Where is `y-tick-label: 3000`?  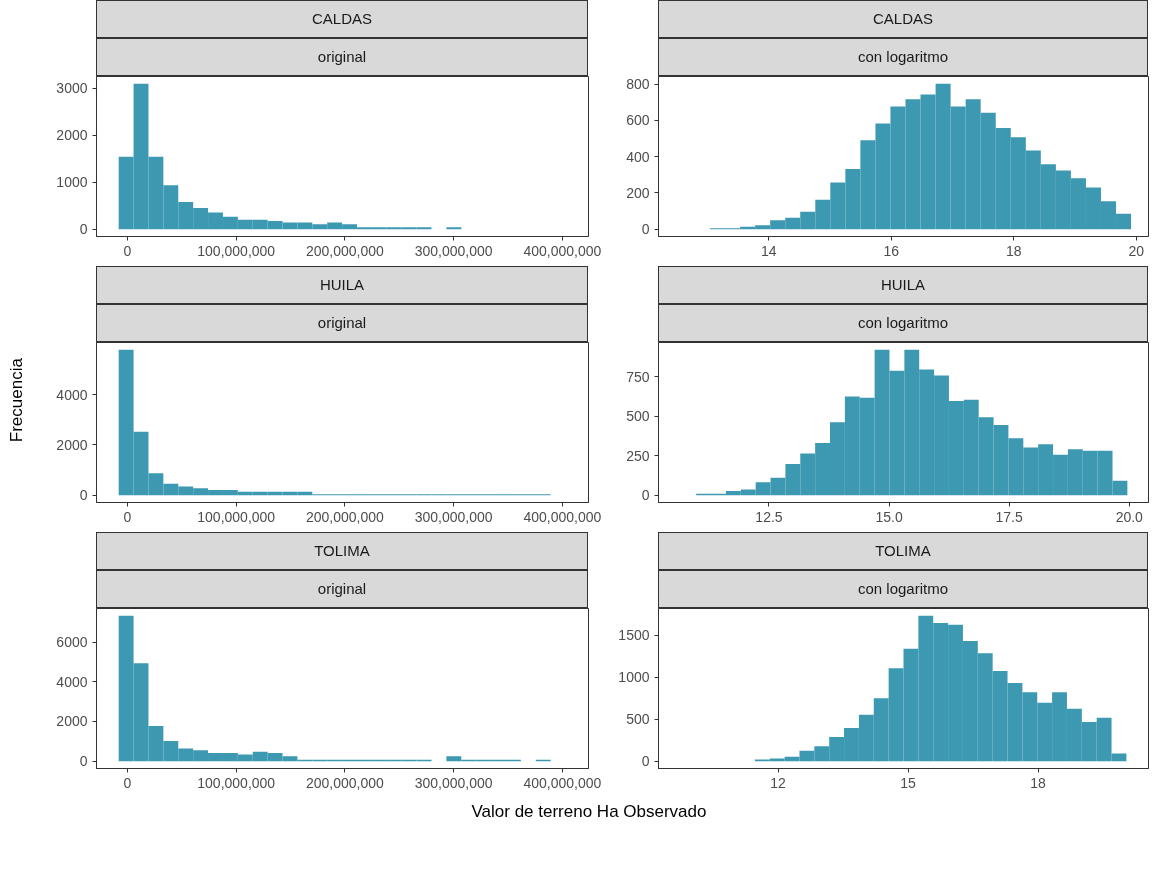 y-tick-label: 3000 is located at coordinates (72, 88).